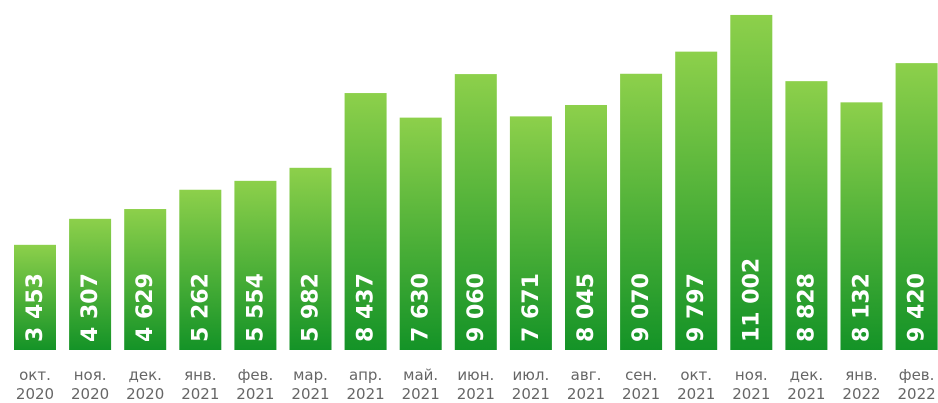  What do you see at coordinates (35, 307) in the screenshot?
I see `value-label: 3 453` at bounding box center [35, 307].